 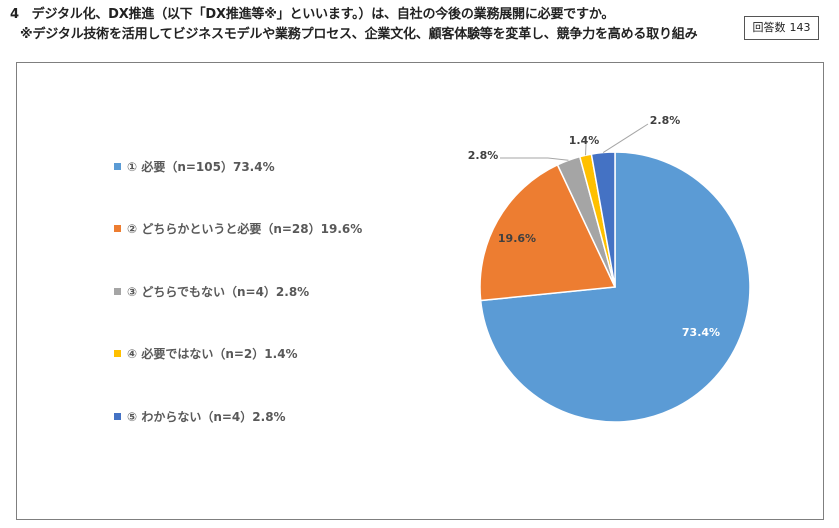 I want to click on legend-item: ② どちらかというと必要（n=28）19.6%, so click(x=238, y=228).